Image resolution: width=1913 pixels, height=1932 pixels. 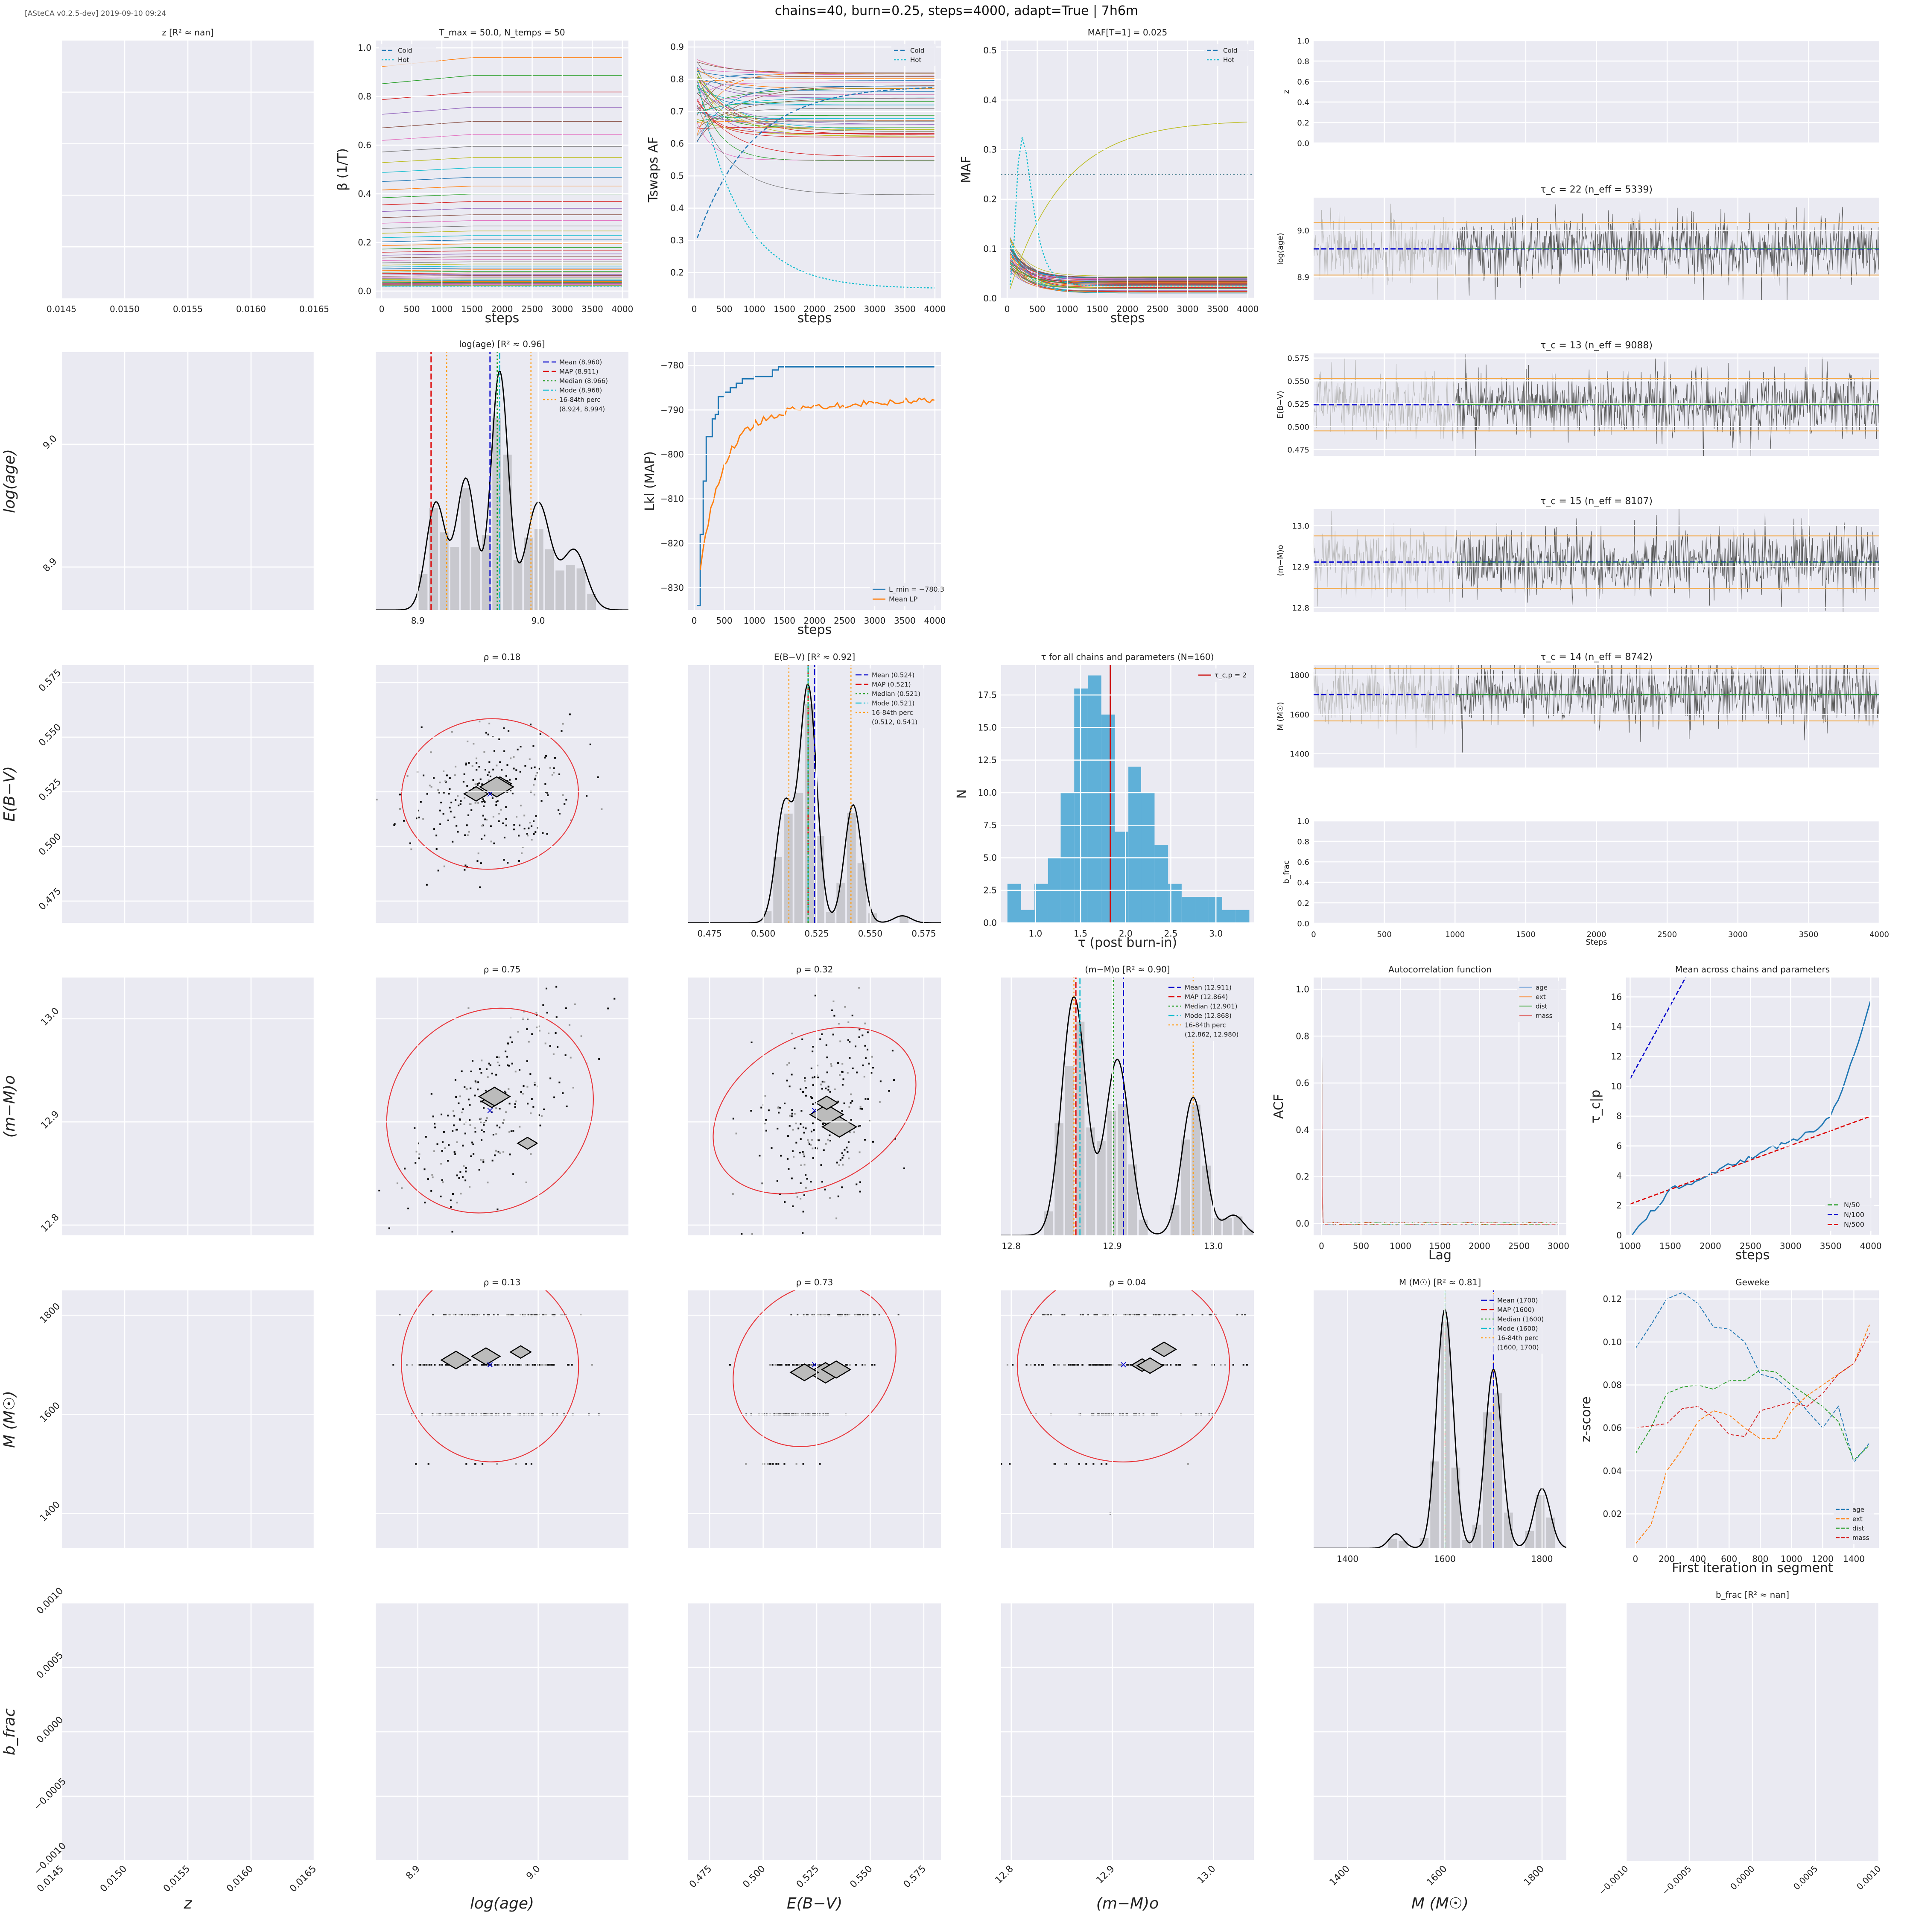 I want to click on y-tick-label: 0.4, so click(x=677, y=208).